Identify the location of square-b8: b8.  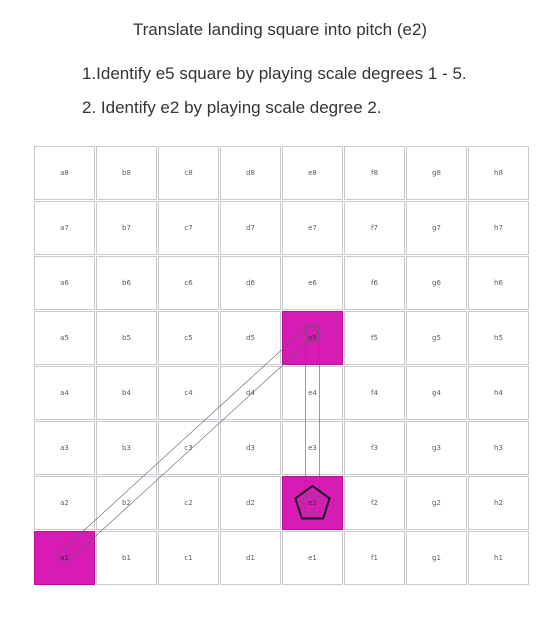
(126, 173).